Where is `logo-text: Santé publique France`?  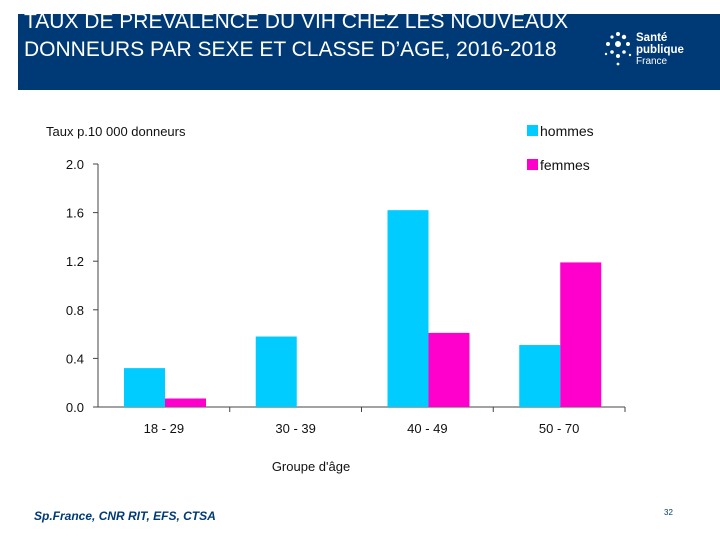 logo-text: Santé publique France is located at coordinates (660, 50).